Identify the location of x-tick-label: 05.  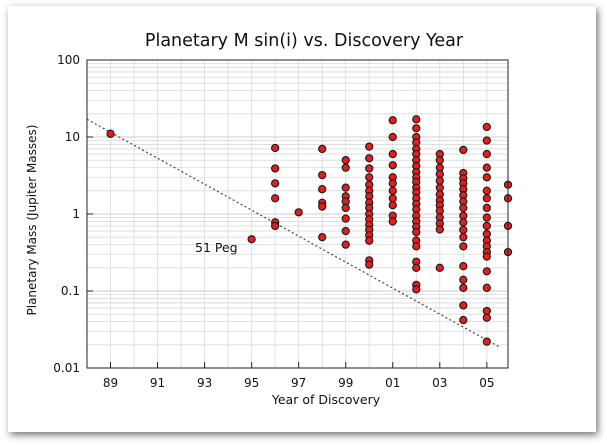
(486, 383).